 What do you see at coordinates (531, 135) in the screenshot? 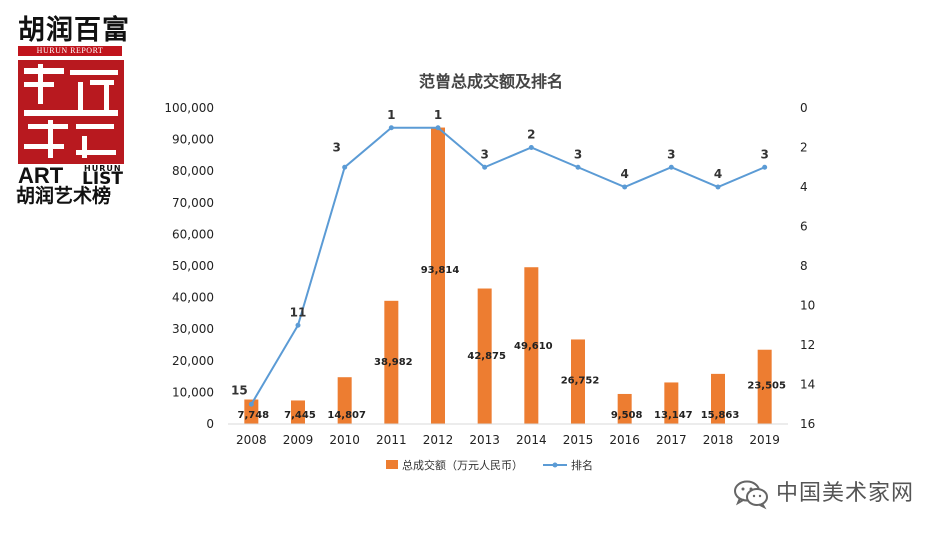
I see `rank-value-label: 2` at bounding box center [531, 135].